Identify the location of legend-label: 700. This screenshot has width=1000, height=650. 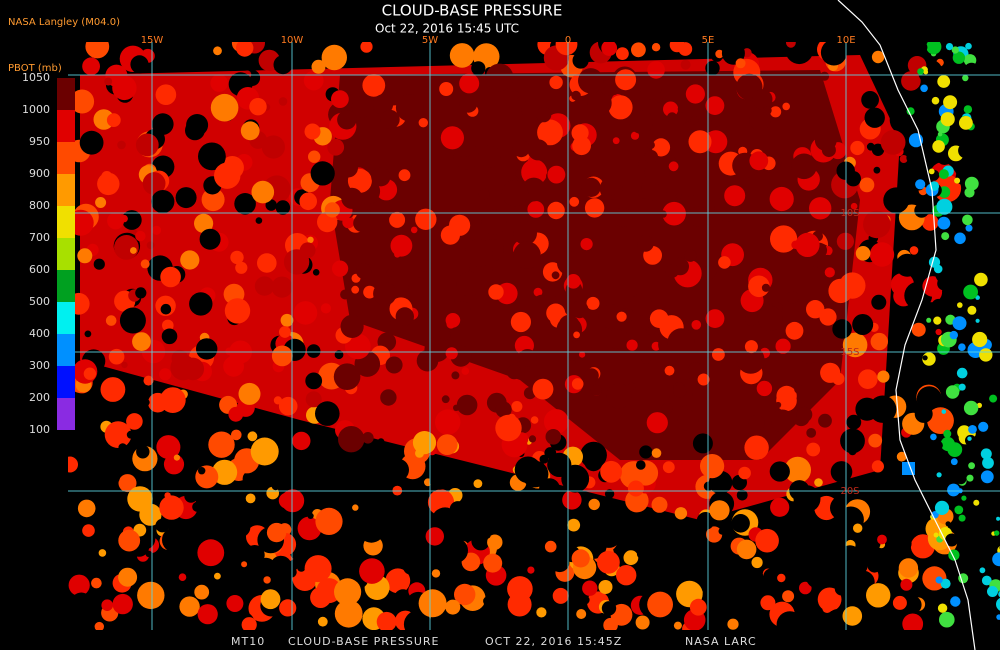
(39, 237).